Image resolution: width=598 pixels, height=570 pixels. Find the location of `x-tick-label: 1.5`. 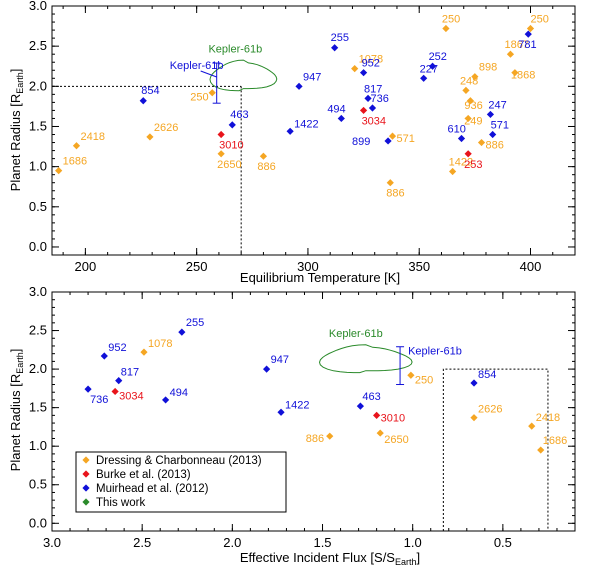

x-tick-label: 1.5 is located at coordinates (322, 542).